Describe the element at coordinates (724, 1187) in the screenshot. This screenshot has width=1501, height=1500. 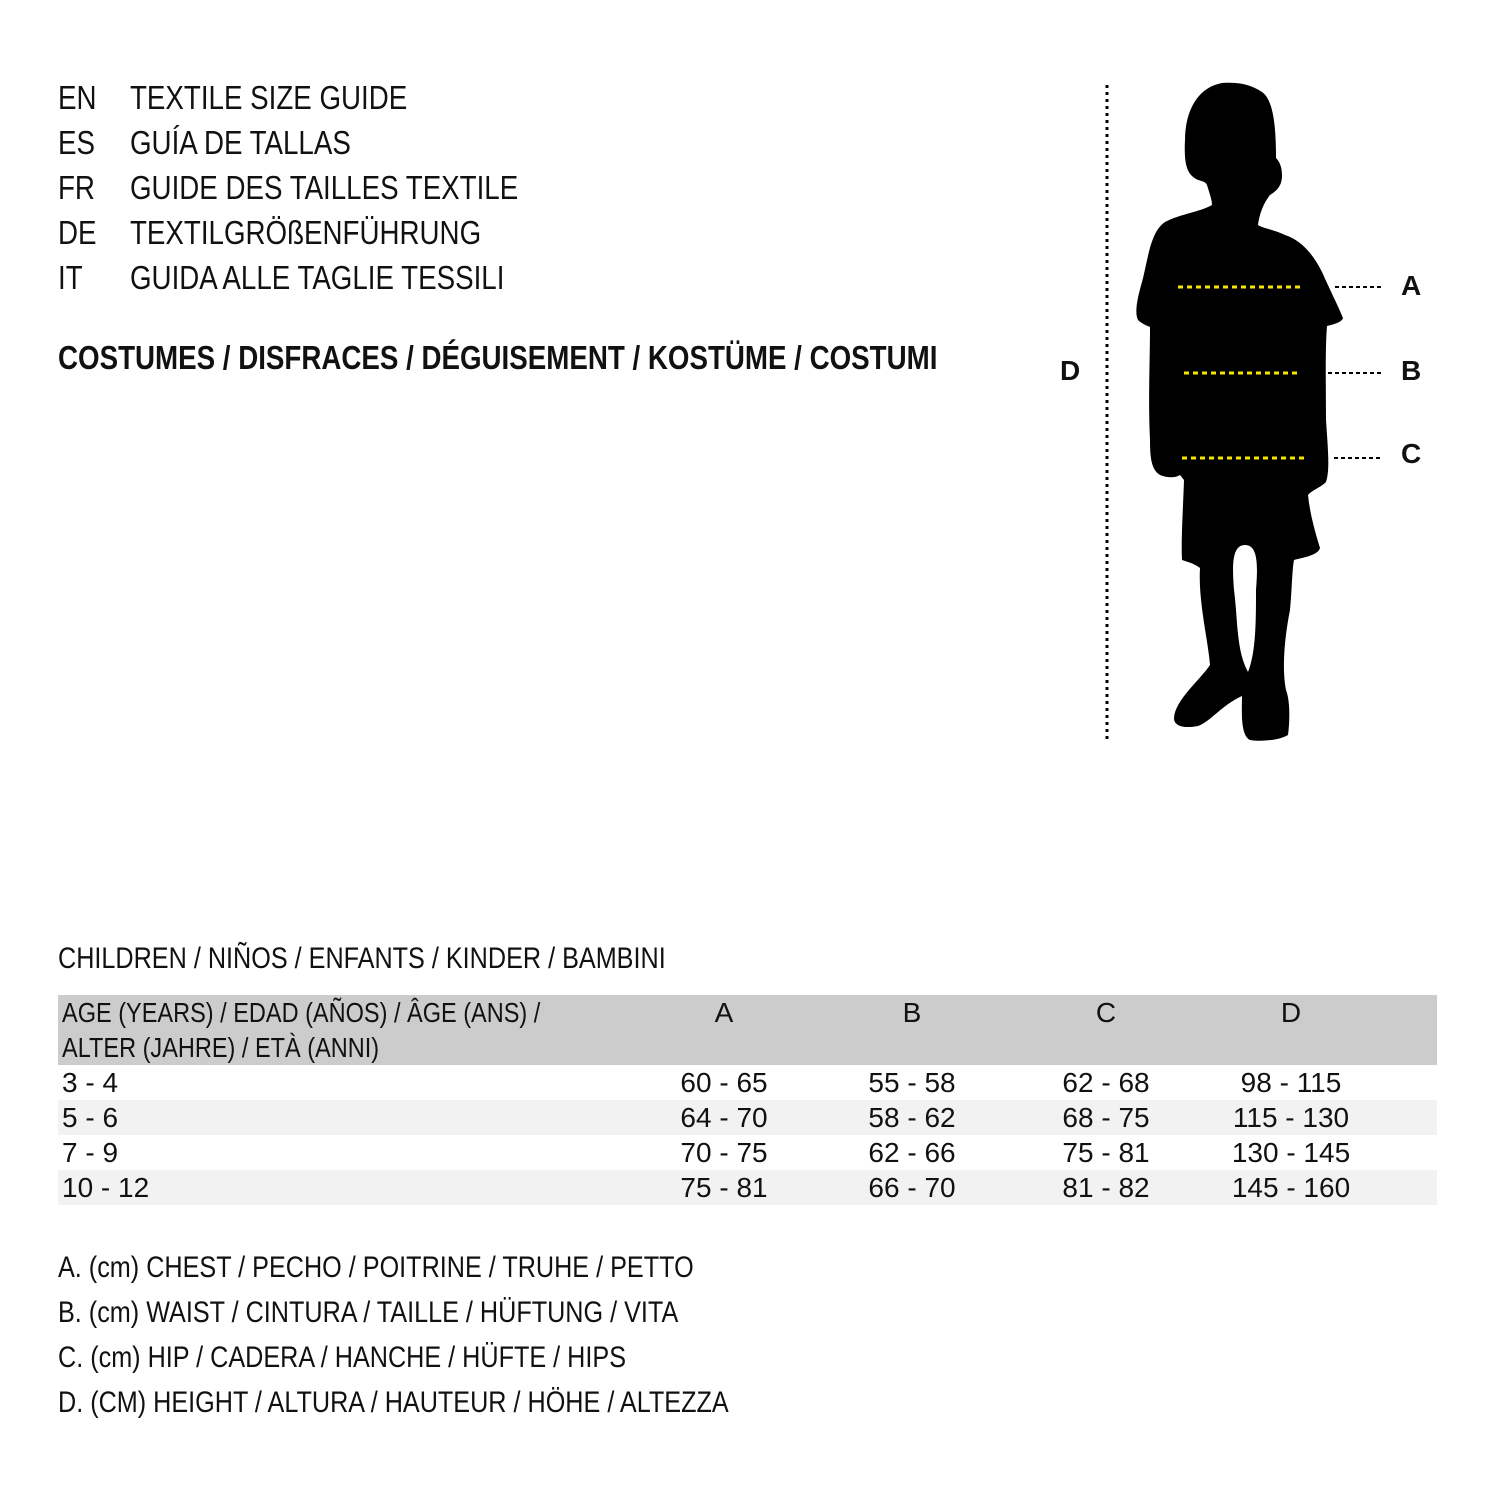
I see `cell-a: 75 - 81` at that location.